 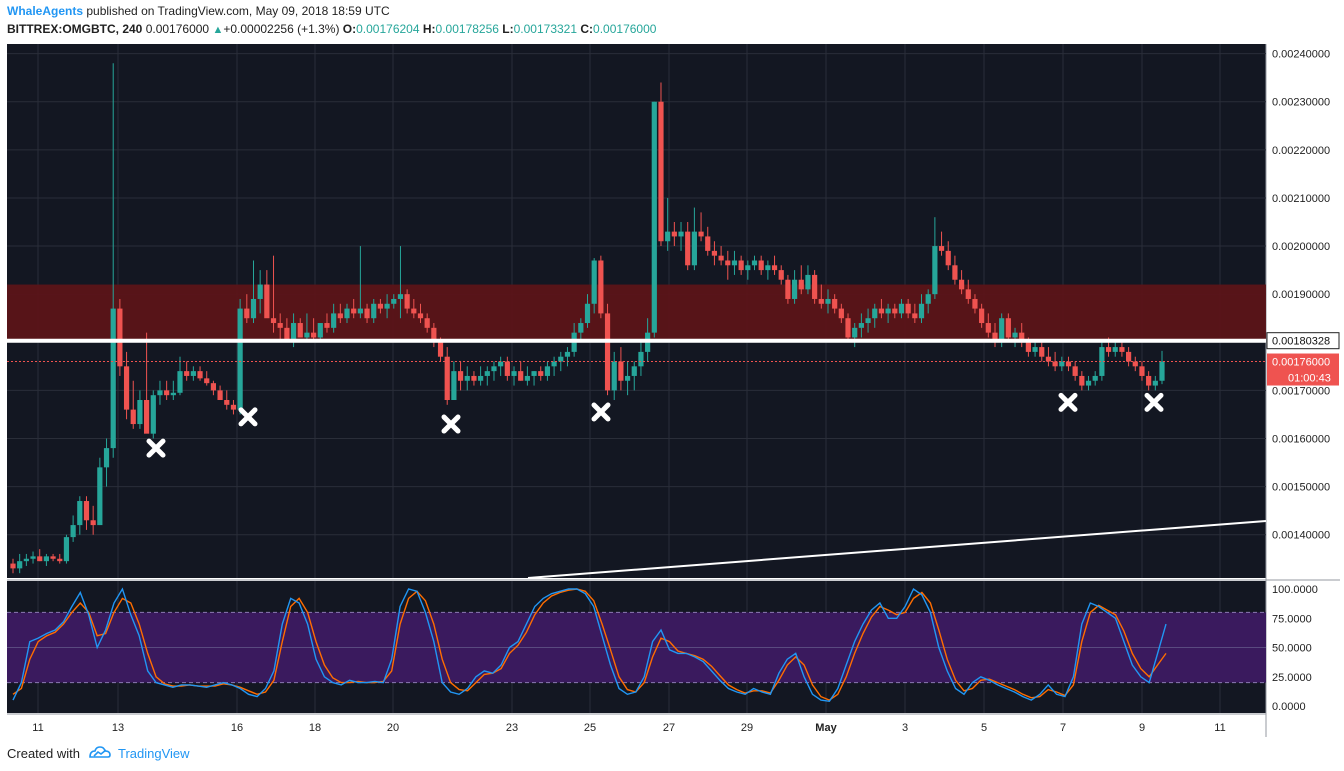 I want to click on low-label: L:, so click(x=508, y=29).